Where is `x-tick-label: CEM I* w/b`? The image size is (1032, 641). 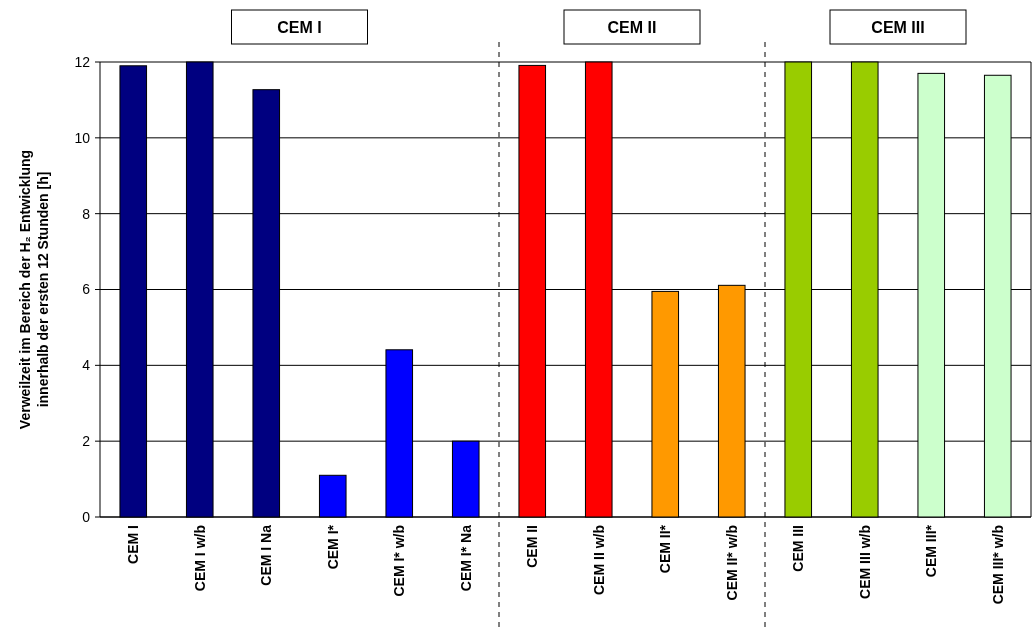 x-tick-label: CEM I* w/b is located at coordinates (399, 561).